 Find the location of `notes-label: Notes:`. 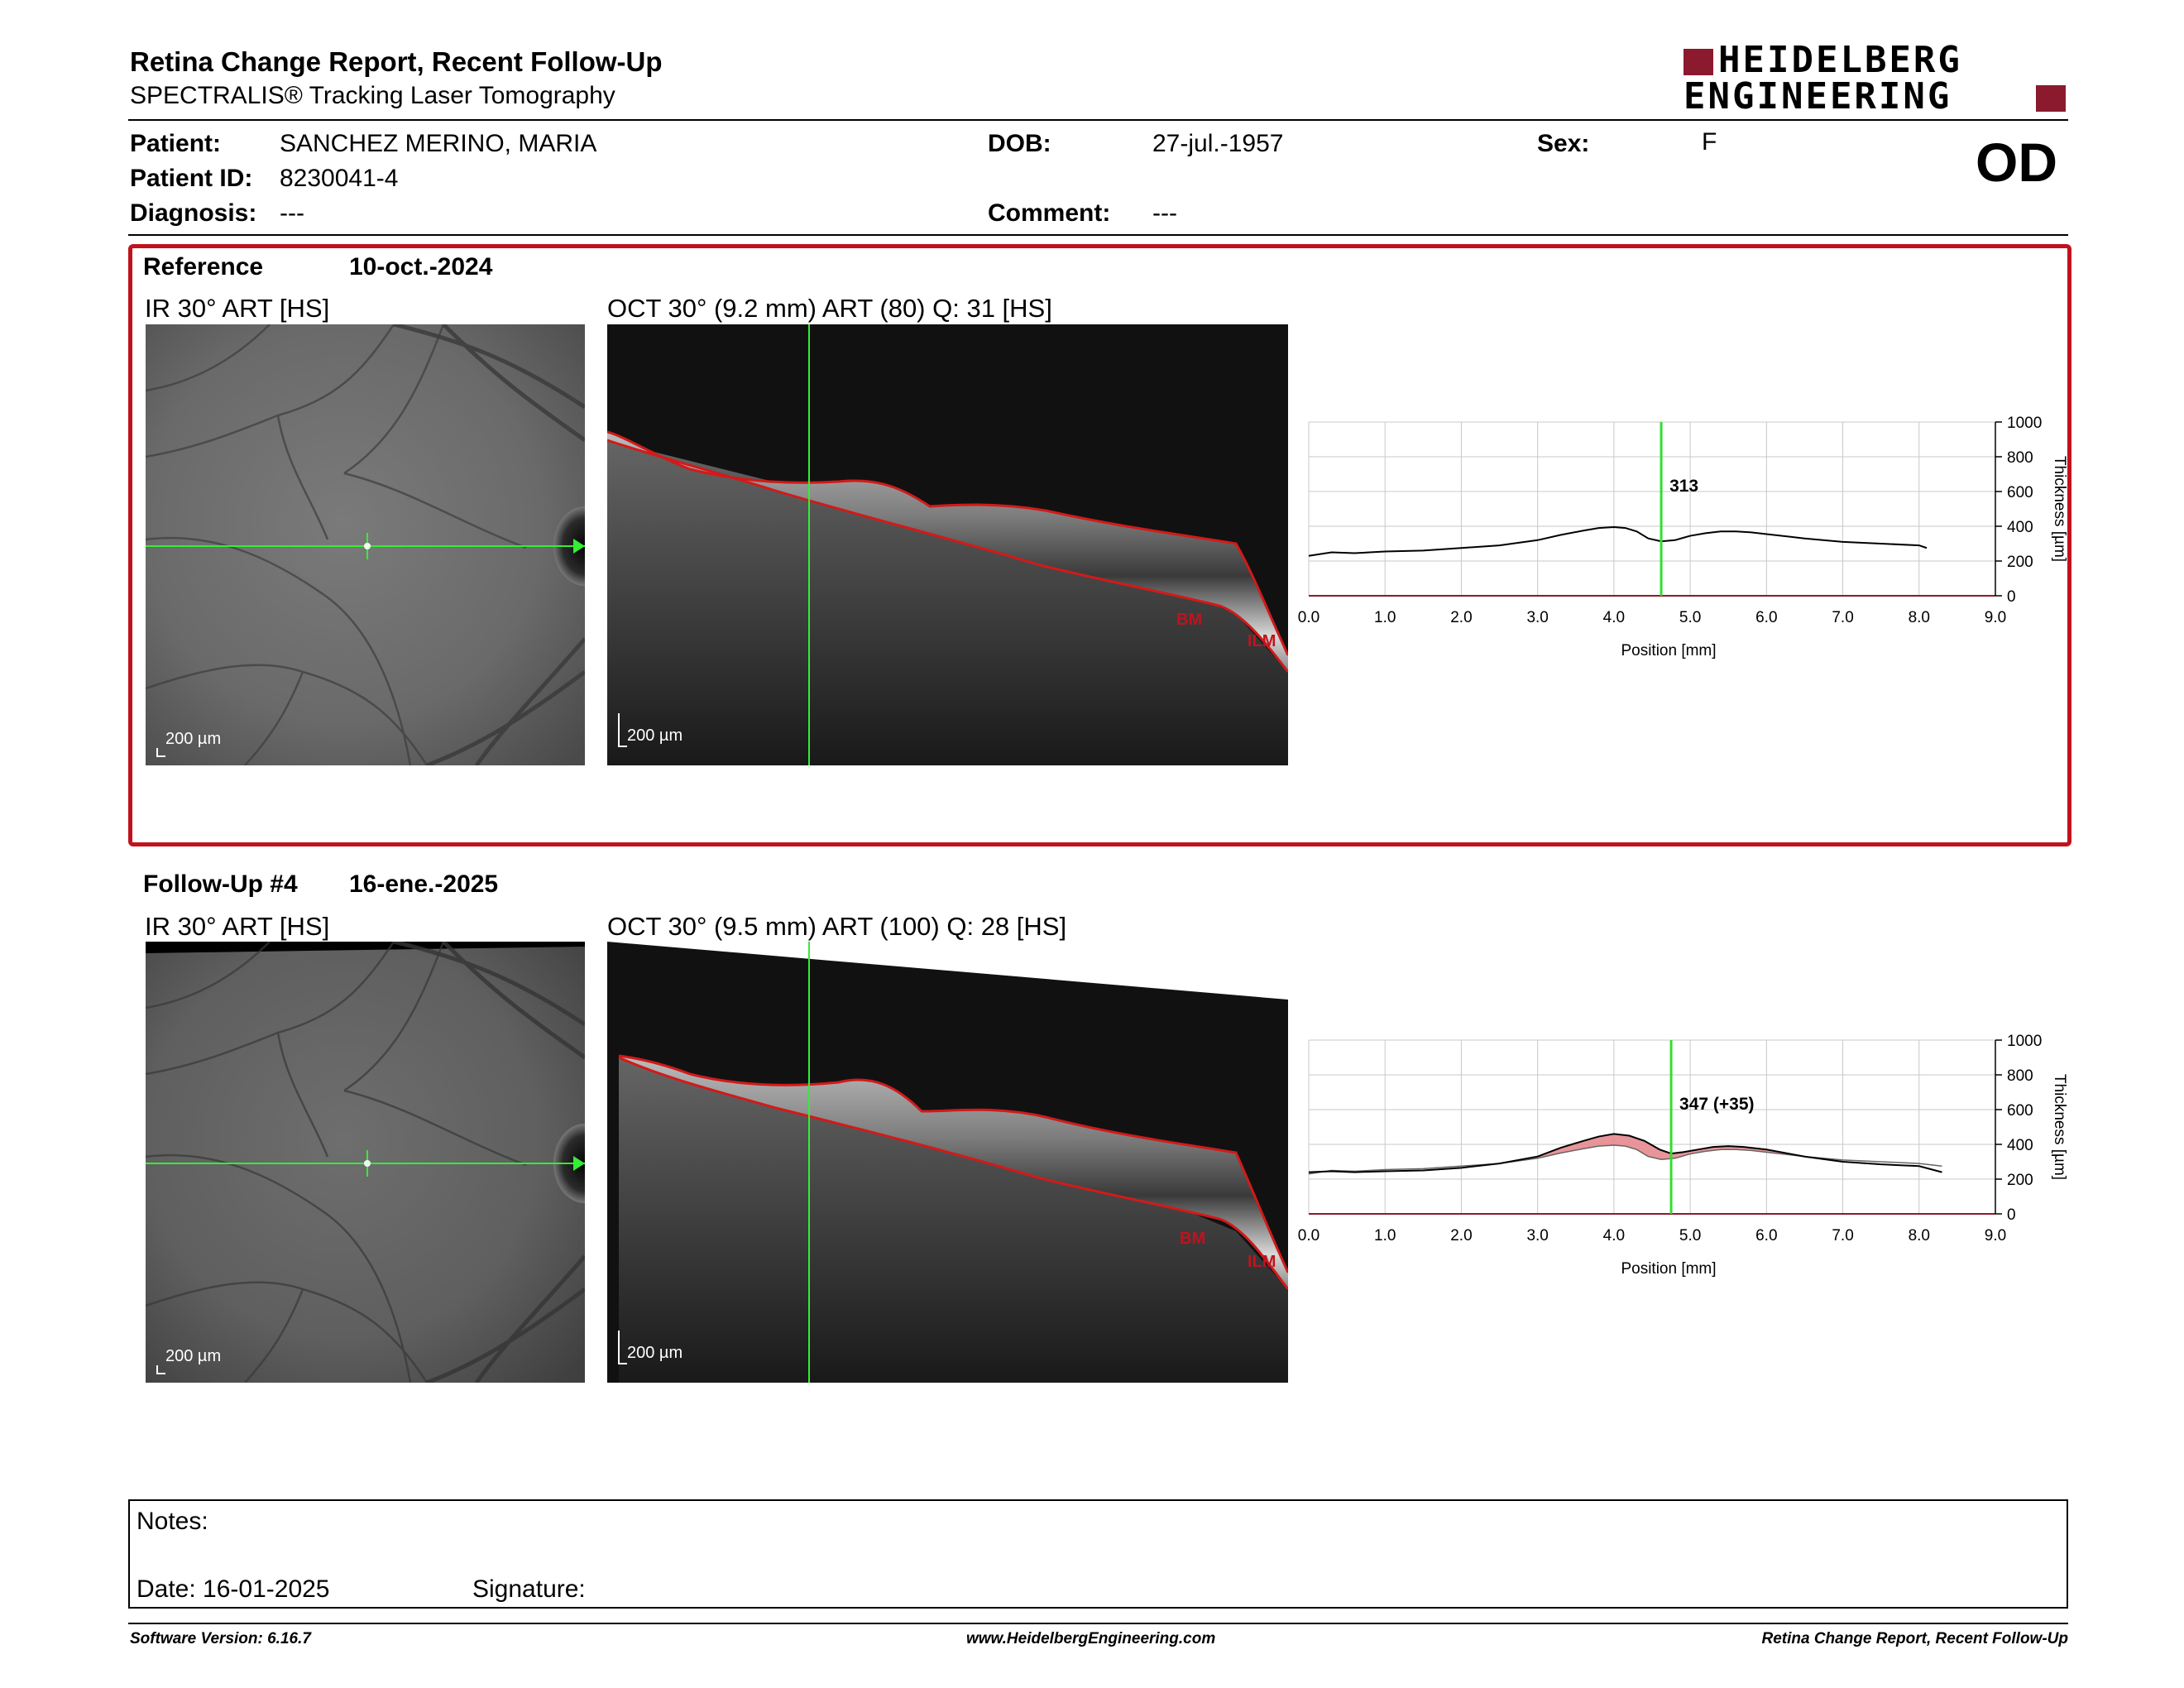

notes-label: Notes: is located at coordinates (172, 1521).